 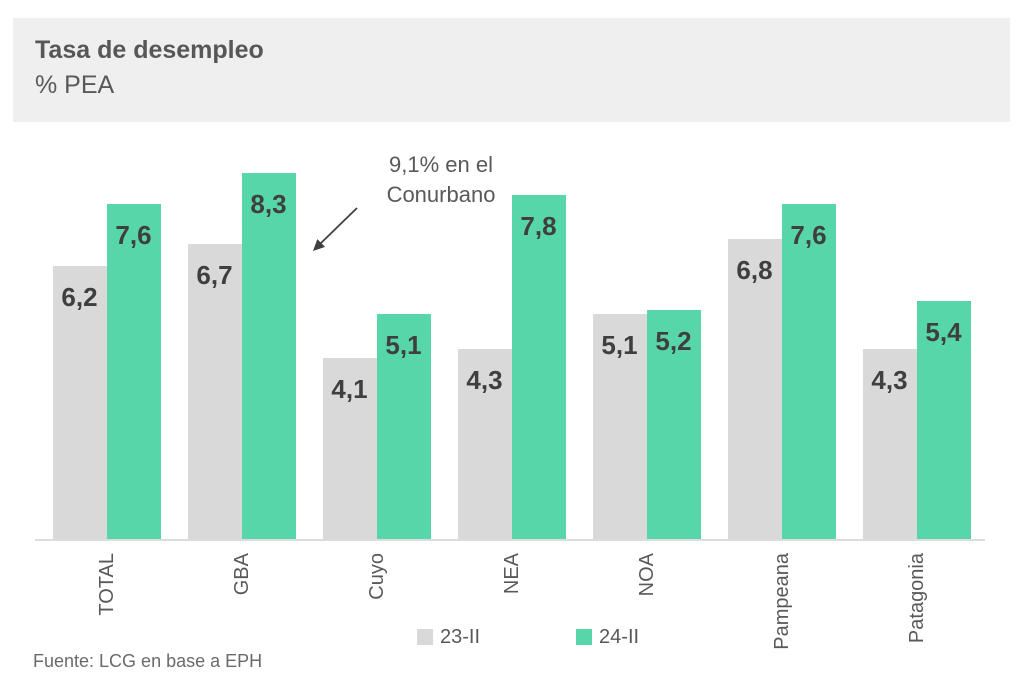 What do you see at coordinates (528, 637) in the screenshot?
I see `legend: 23-II 24-II` at bounding box center [528, 637].